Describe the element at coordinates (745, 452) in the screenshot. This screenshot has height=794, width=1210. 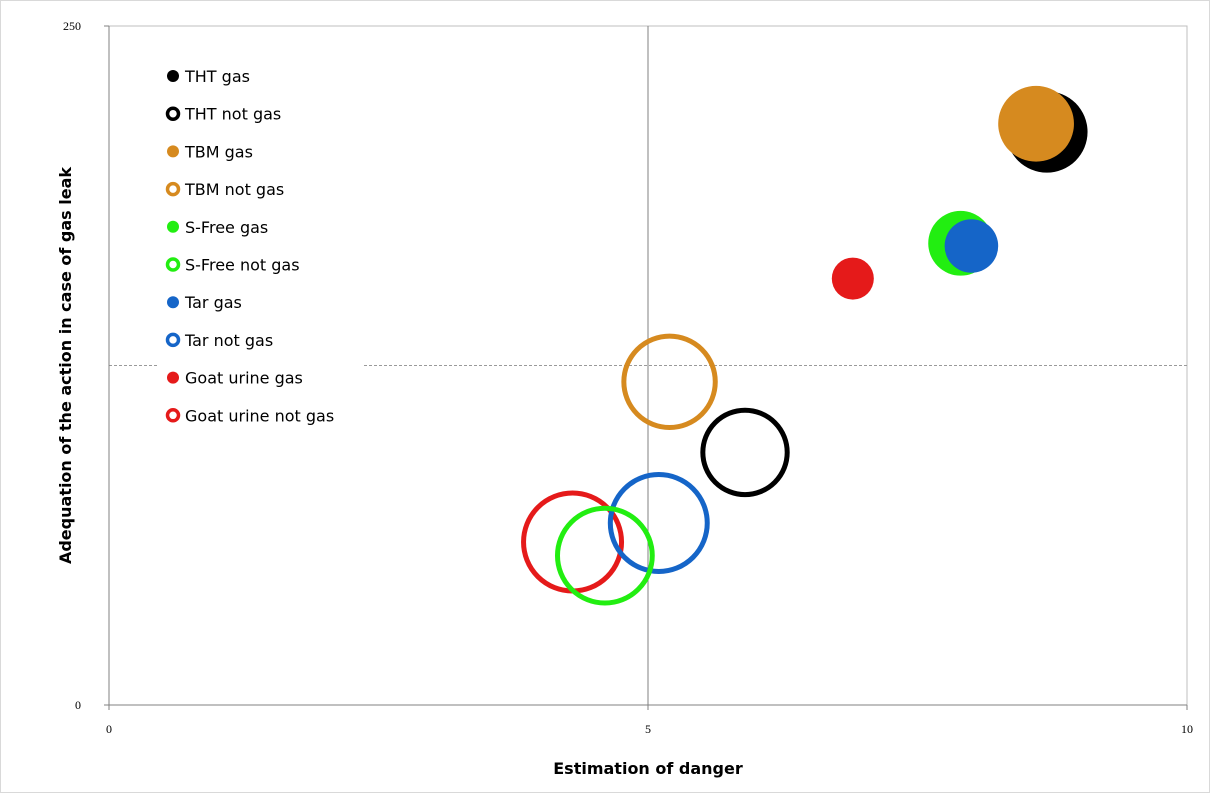
I see `bubble-tht-not-gas` at that location.